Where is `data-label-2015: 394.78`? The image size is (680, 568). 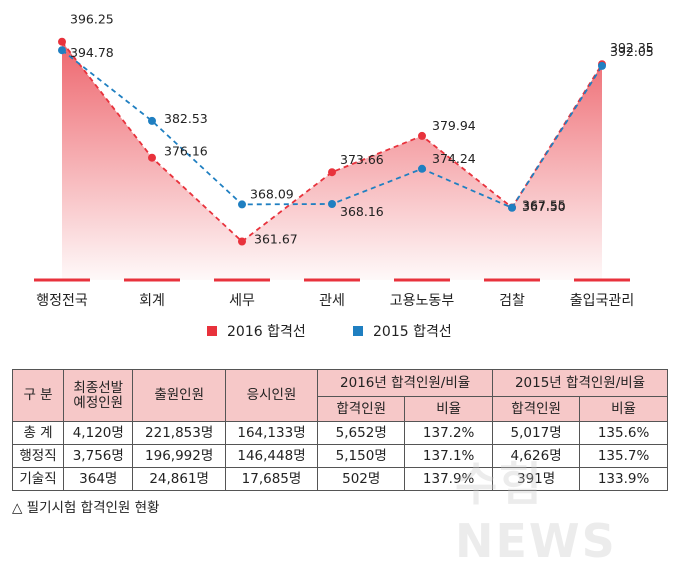
data-label-2015: 394.78 is located at coordinates (92, 52).